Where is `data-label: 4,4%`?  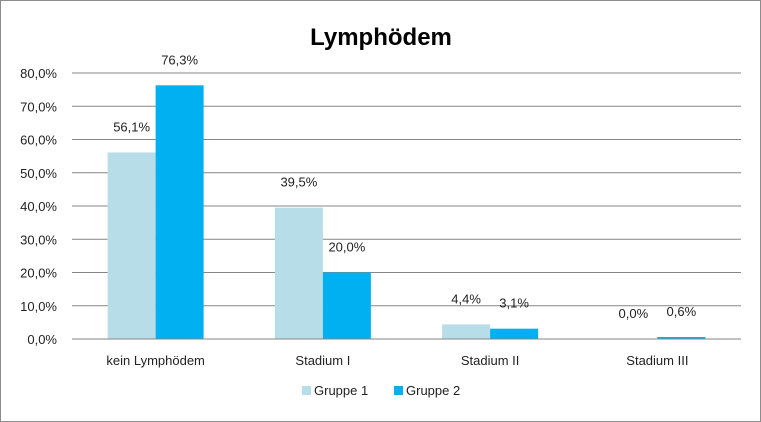 data-label: 4,4% is located at coordinates (466, 298).